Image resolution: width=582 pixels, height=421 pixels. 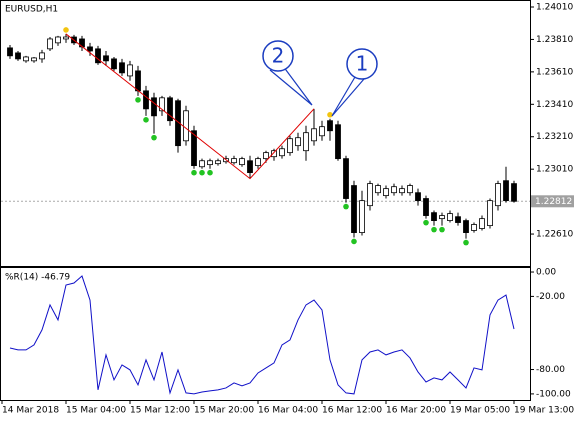 I want to click on y-tick-label: -80.00, so click(x=550, y=370).